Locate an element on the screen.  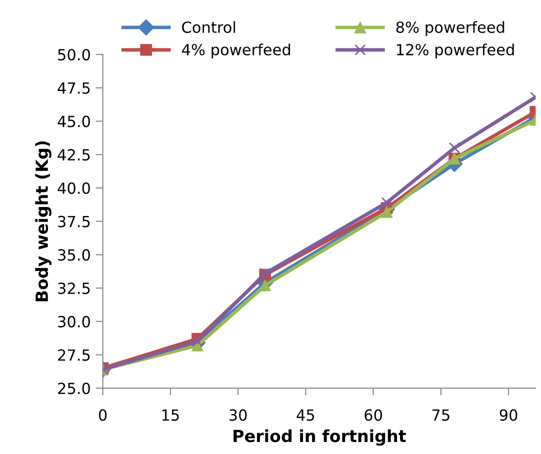
x-tick-label: 60 is located at coordinates (373, 415).